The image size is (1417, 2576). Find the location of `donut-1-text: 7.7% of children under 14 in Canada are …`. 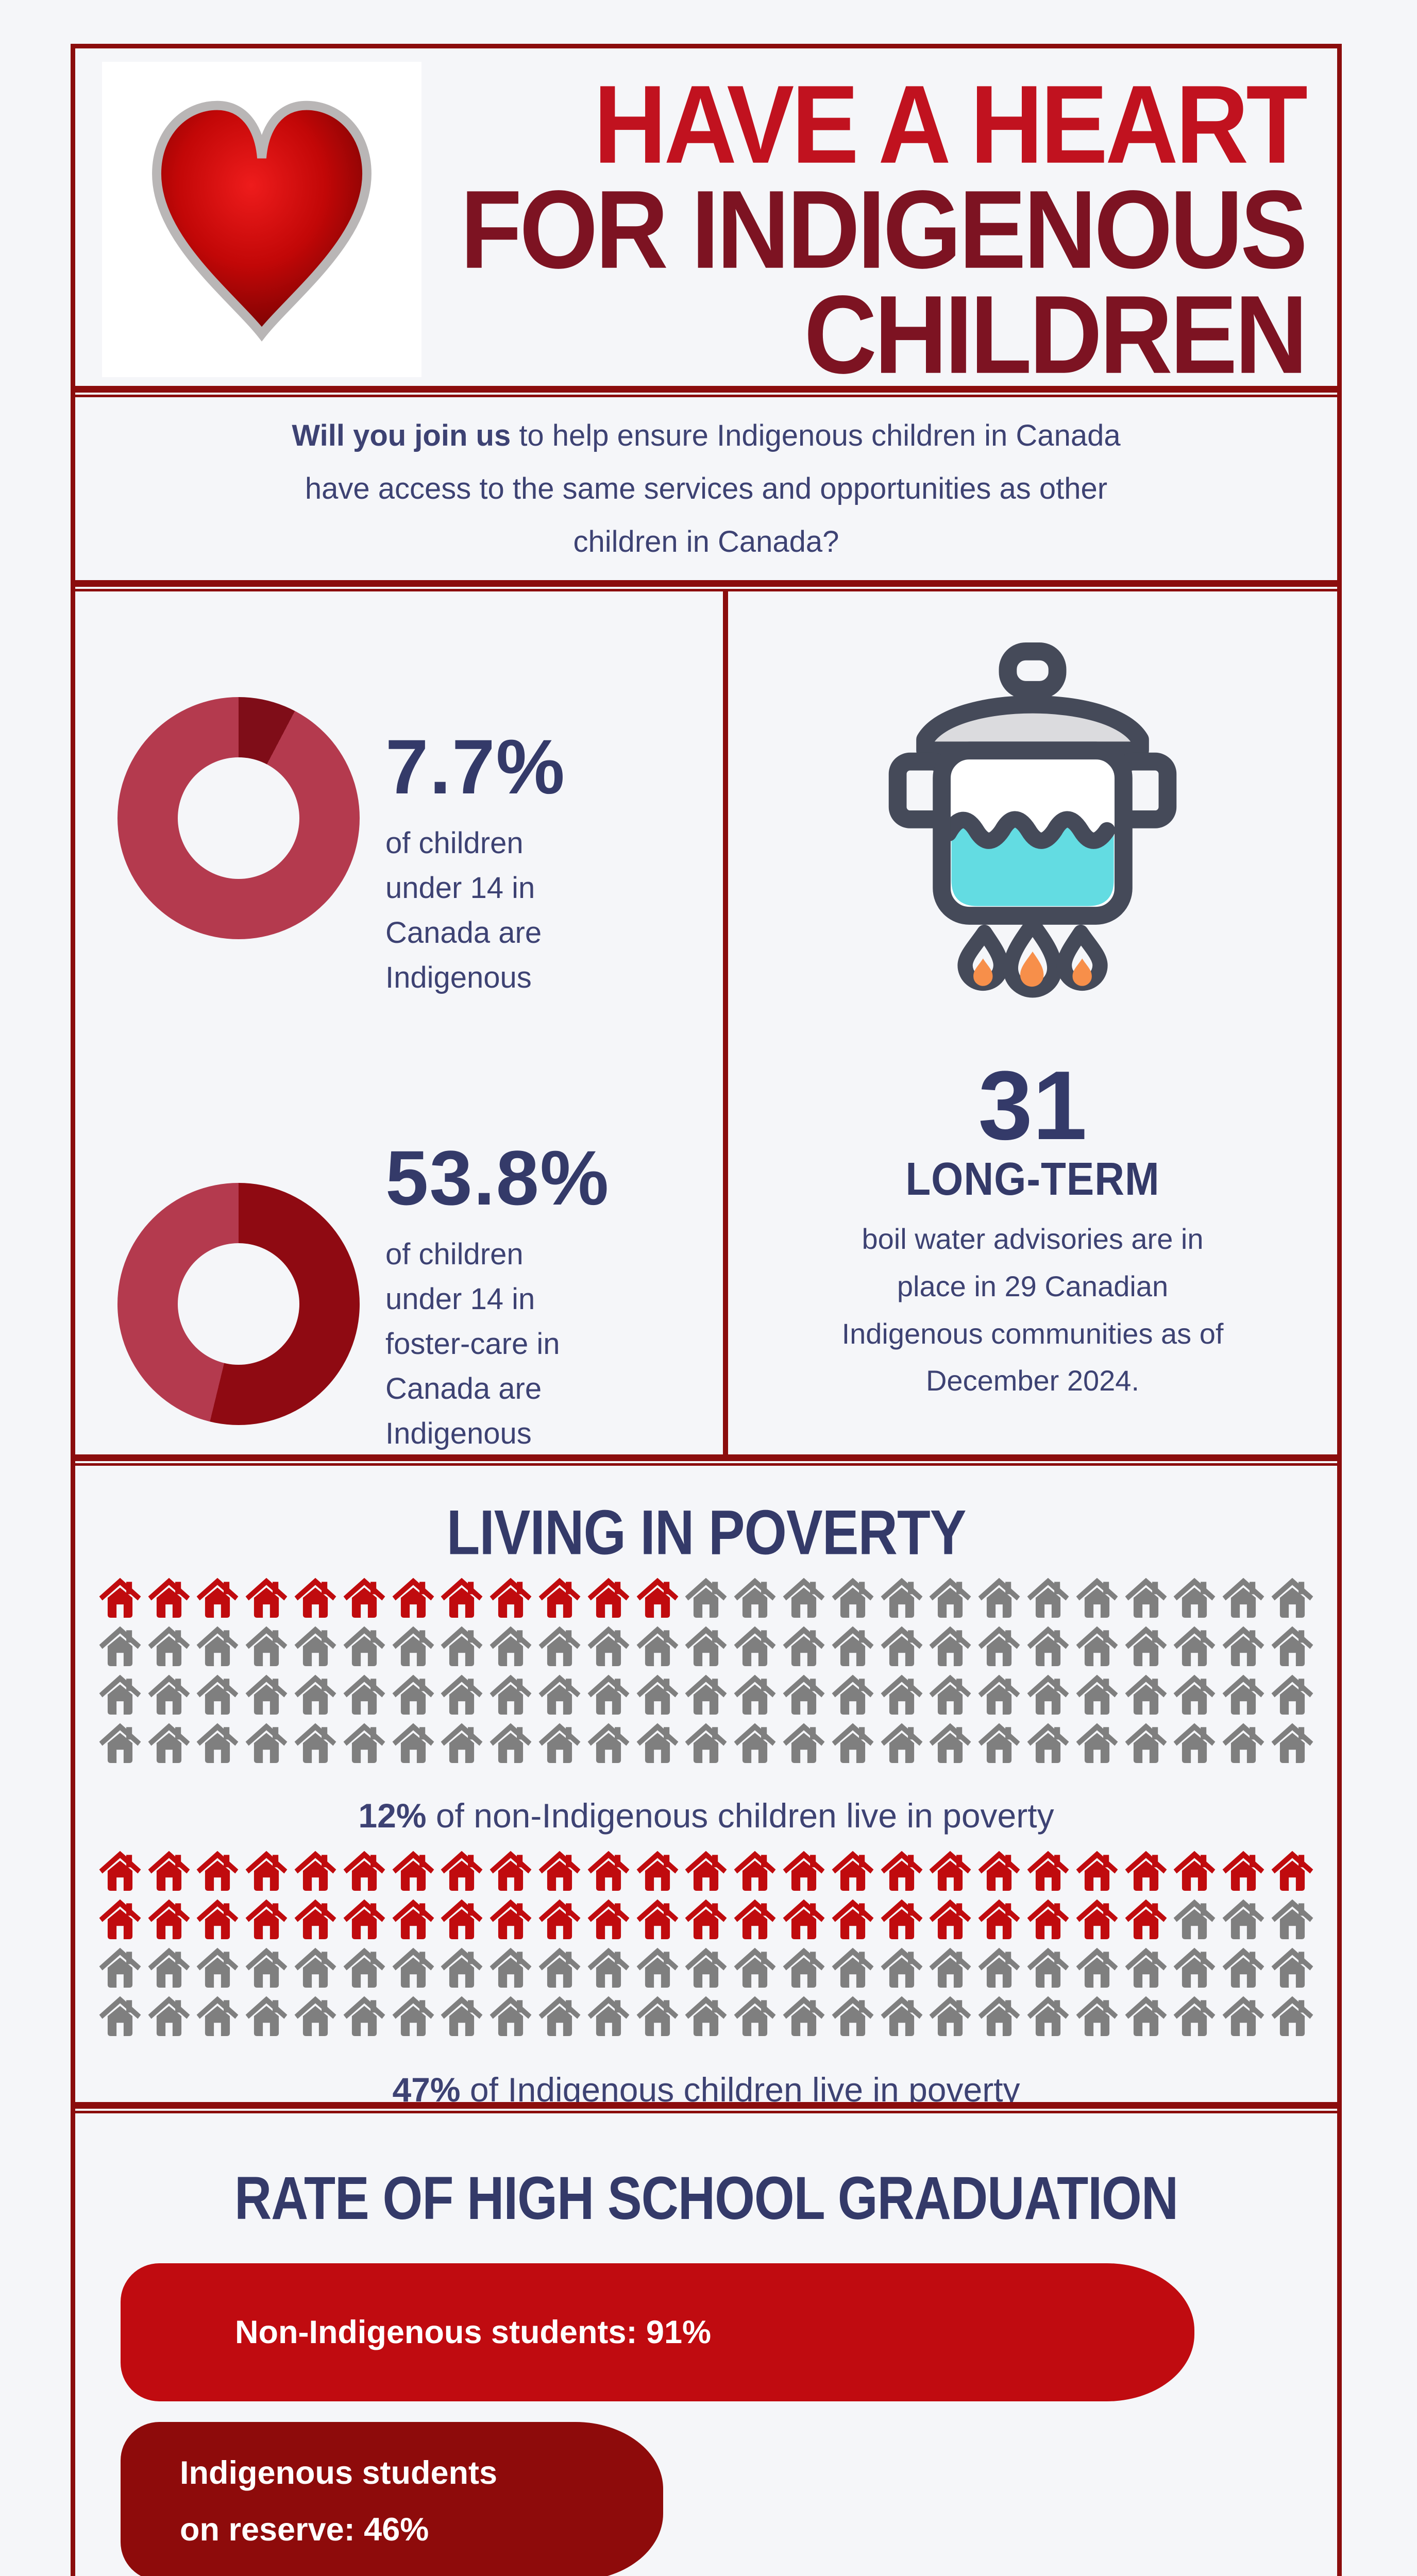

donut-1-text: 7.7% of children under 14 in Canada are … is located at coordinates (496, 848).